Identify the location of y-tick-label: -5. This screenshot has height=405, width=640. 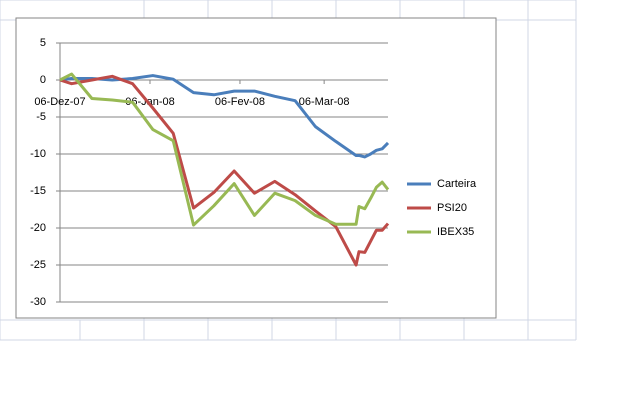
(41, 117).